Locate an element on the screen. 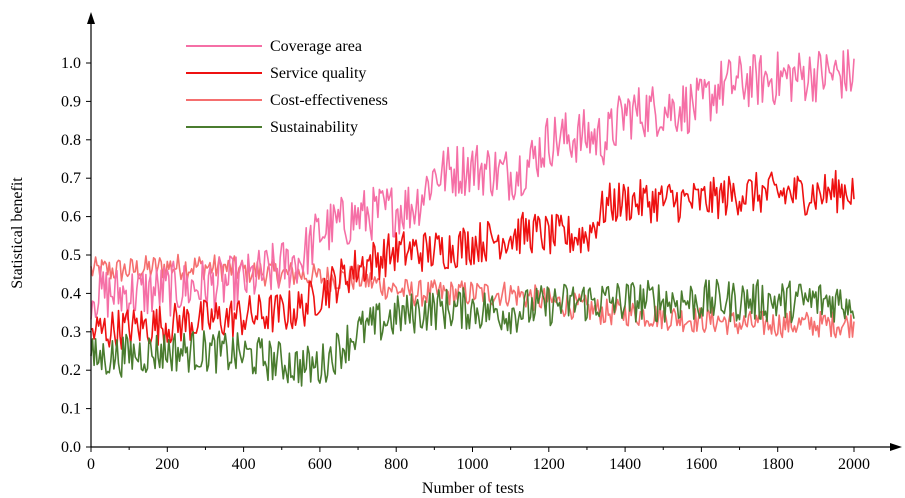 The image size is (905, 498). x-tick-label: 2000 is located at coordinates (854, 464).